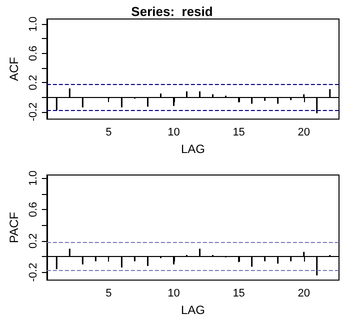 The width and height of the screenshot is (344, 321). Describe the element at coordinates (14, 228) in the screenshot. I see `y-axis-title: PACF` at that location.